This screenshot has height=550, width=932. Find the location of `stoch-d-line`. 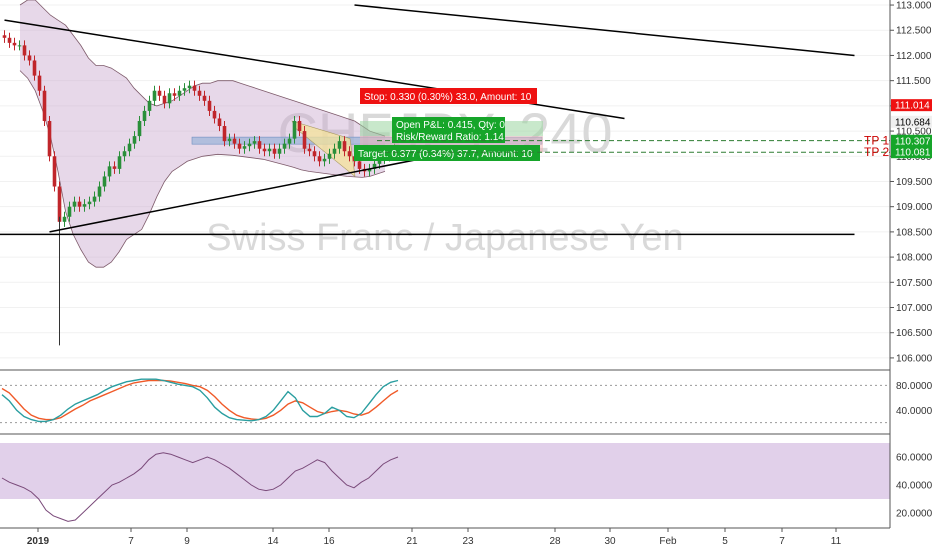

stoch-d-line is located at coordinates (200, 400).